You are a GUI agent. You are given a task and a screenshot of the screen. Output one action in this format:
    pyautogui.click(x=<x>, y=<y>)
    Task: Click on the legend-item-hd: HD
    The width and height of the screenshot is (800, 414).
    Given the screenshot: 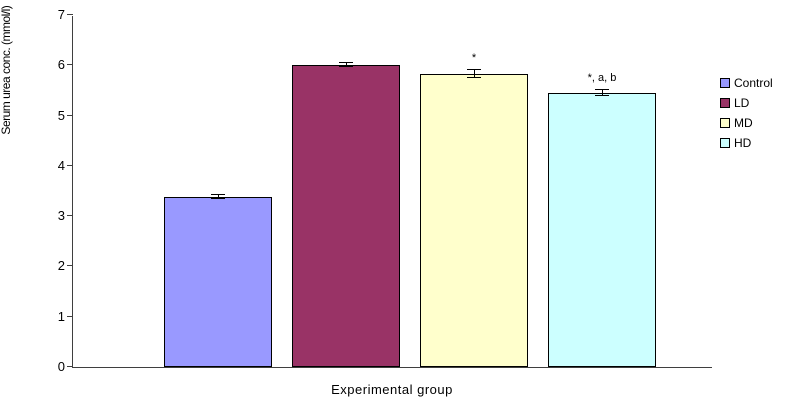 What is the action you would take?
    pyautogui.click(x=746, y=143)
    